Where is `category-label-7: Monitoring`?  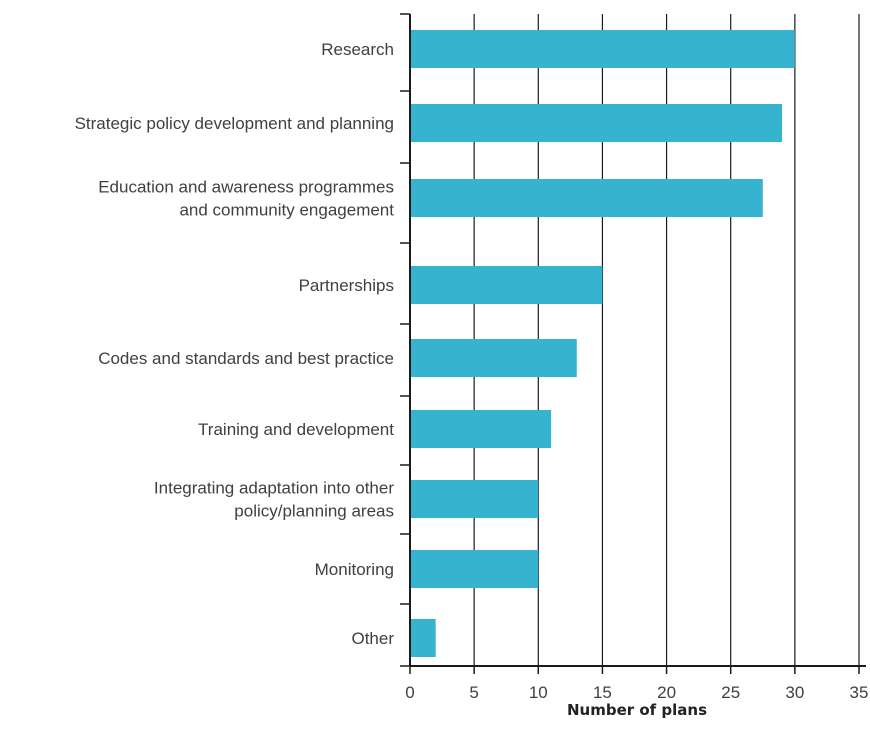
category-label-7: Monitoring is located at coordinates (354, 569).